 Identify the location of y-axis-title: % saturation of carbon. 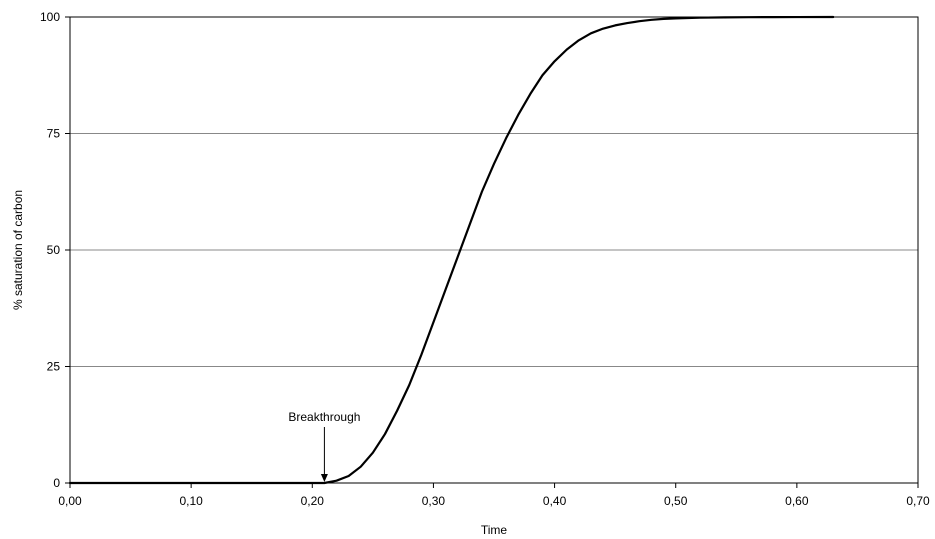
(18, 250).